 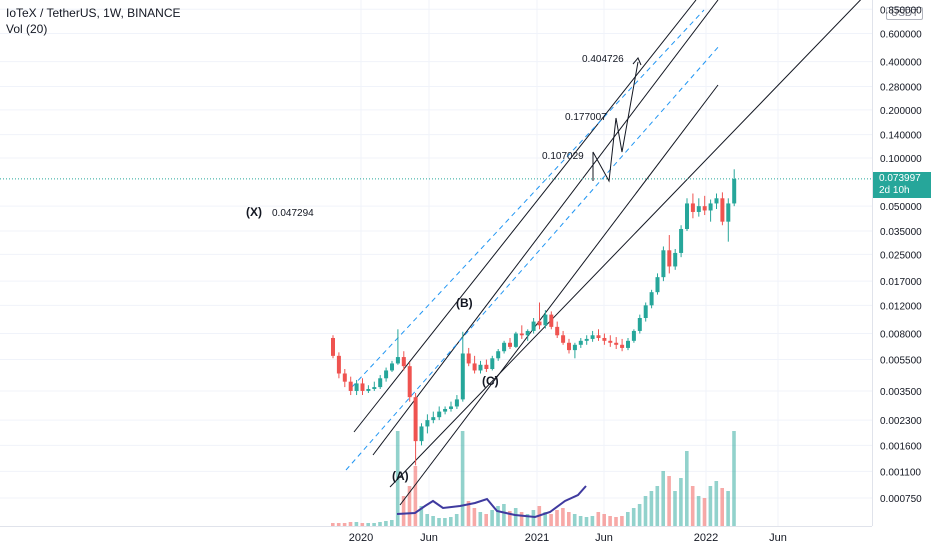 I want to click on projection-arrowhead, so click(x=637, y=61).